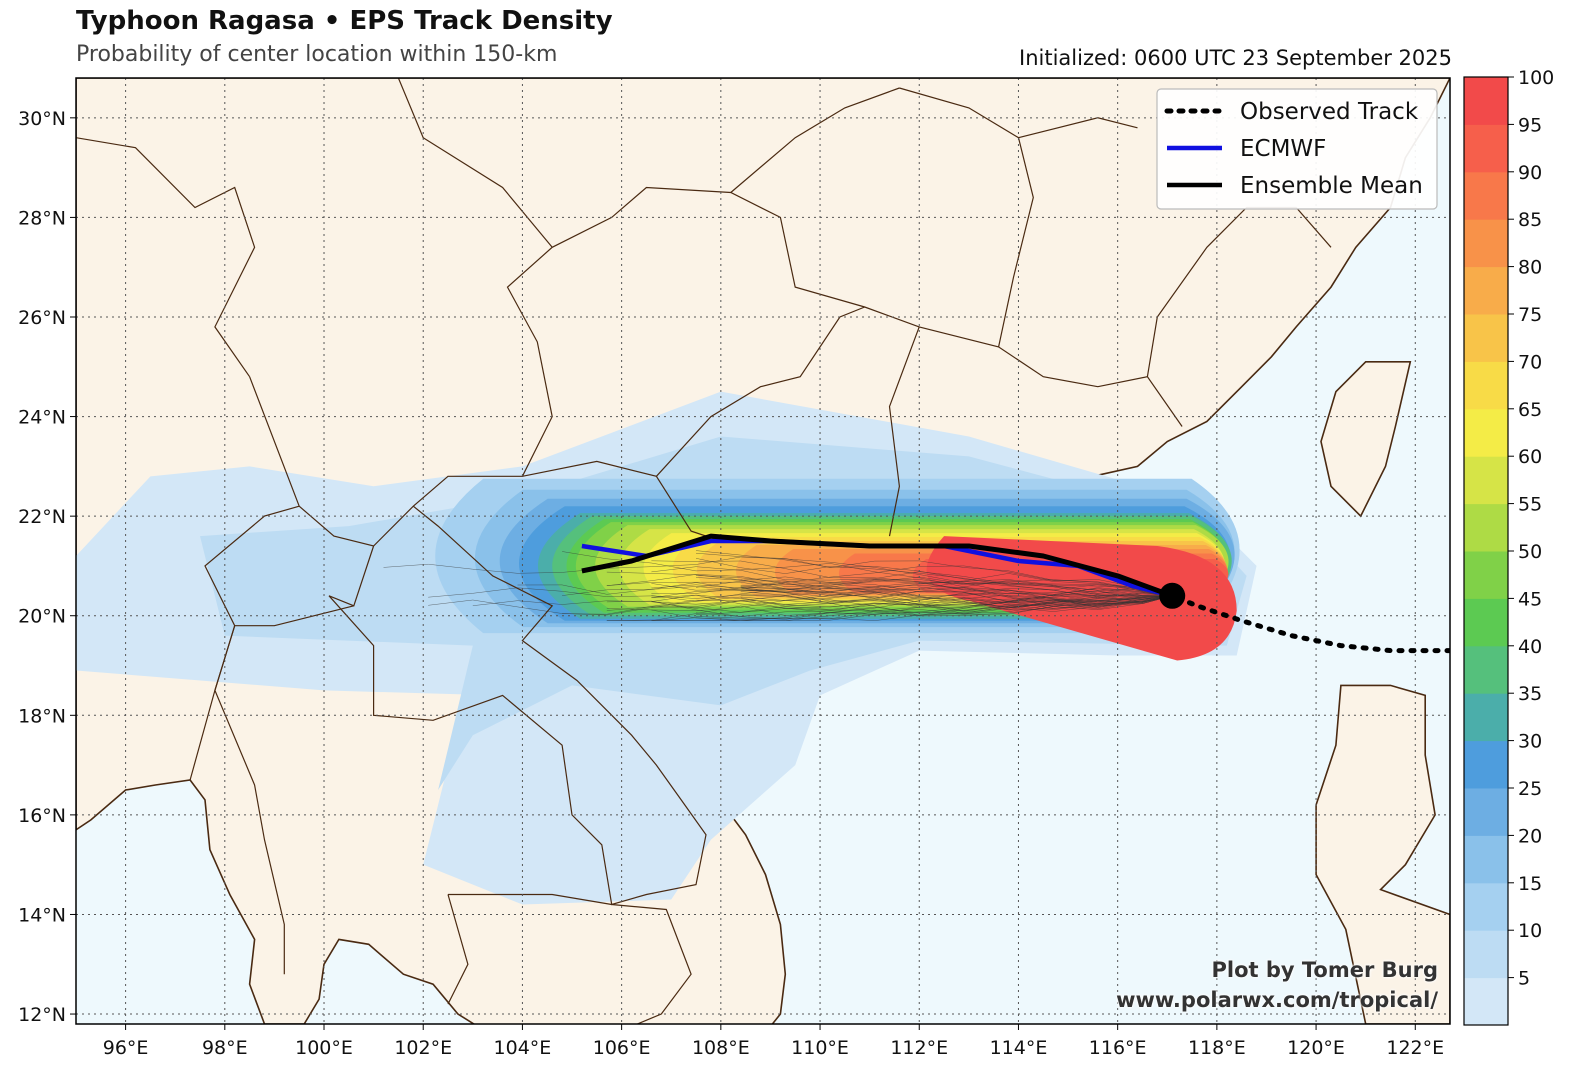 Image resolution: width=1578 pixels, height=1076 pixels. What do you see at coordinates (42, 716) in the screenshot?
I see `lat-tick-label: 18°N` at bounding box center [42, 716].